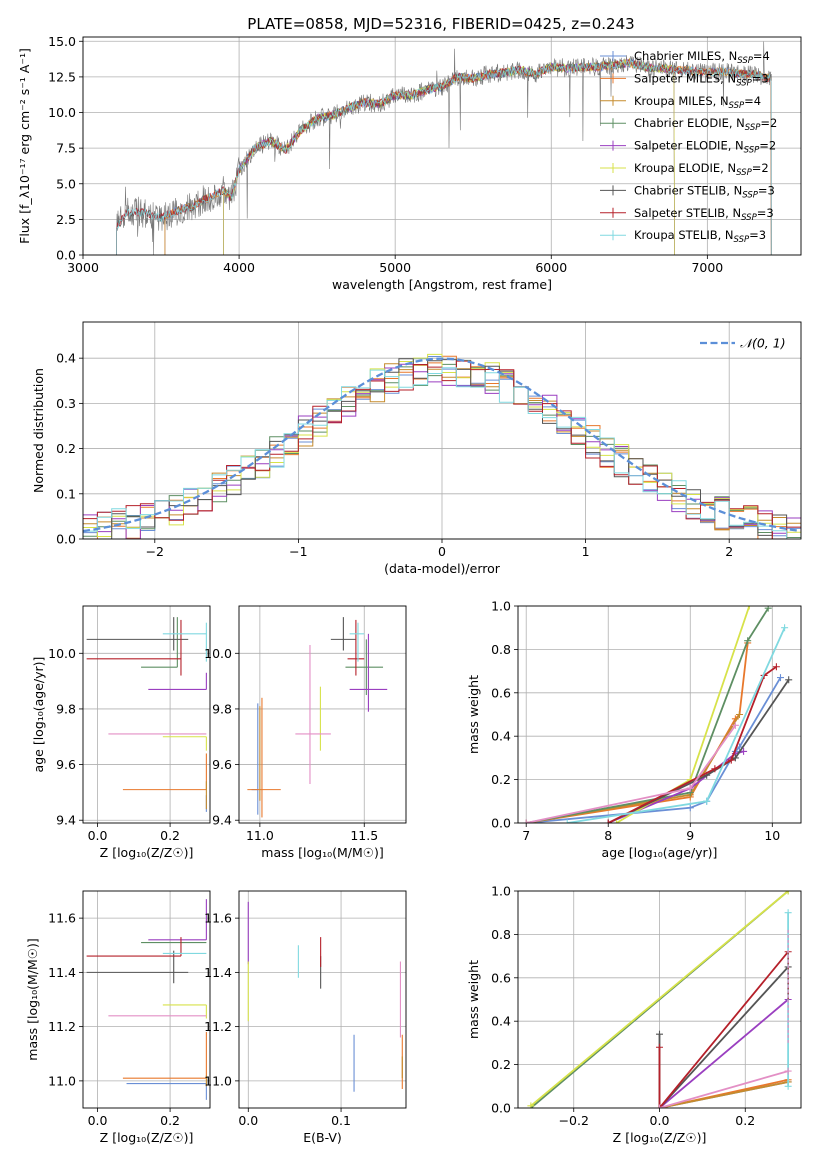  Describe the element at coordinates (681, 101) in the screenshot. I see `legend-label-text: Kroupa MILES, N` at that location.